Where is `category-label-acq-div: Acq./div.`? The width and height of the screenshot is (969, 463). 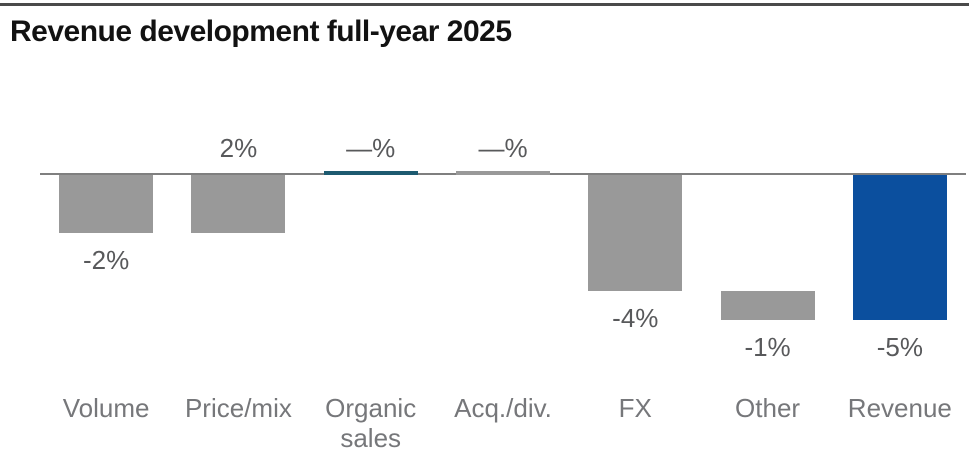 category-label-acq-div: Acq./div. is located at coordinates (503, 408).